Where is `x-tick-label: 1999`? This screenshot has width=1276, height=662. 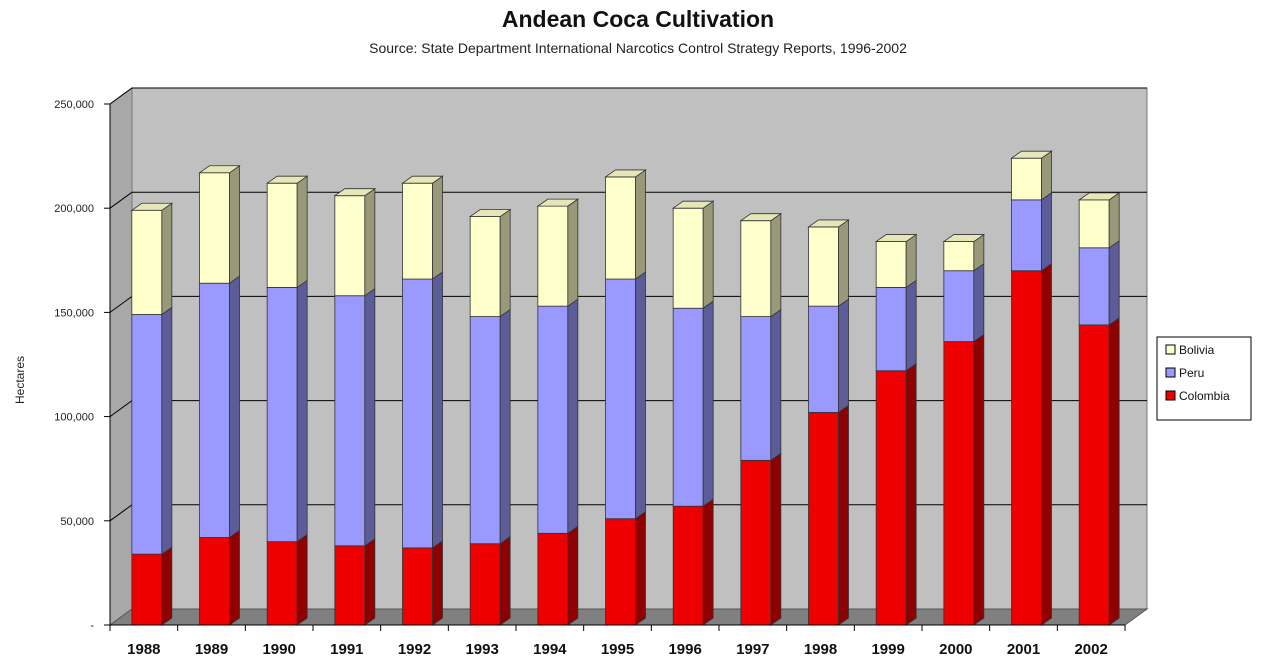
x-tick-label: 1999 is located at coordinates (887, 649).